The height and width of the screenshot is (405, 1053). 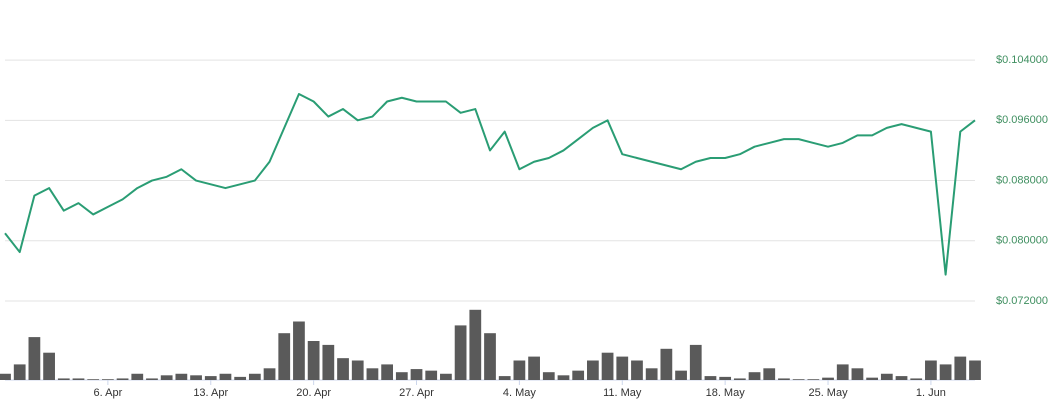 What do you see at coordinates (1022, 180) in the screenshot?
I see `y-tick-label: $0.088000` at bounding box center [1022, 180].